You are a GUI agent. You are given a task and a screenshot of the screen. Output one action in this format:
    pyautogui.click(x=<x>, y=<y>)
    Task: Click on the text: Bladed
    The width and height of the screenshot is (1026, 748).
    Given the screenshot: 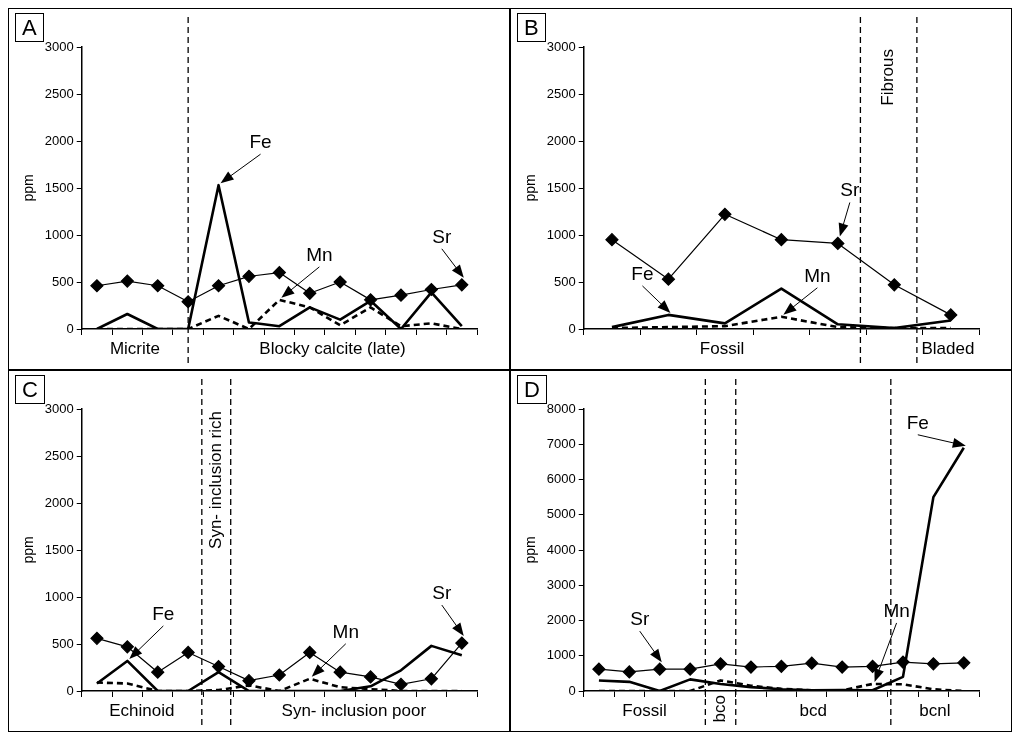 What is the action you would take?
    pyautogui.click(x=948, y=348)
    